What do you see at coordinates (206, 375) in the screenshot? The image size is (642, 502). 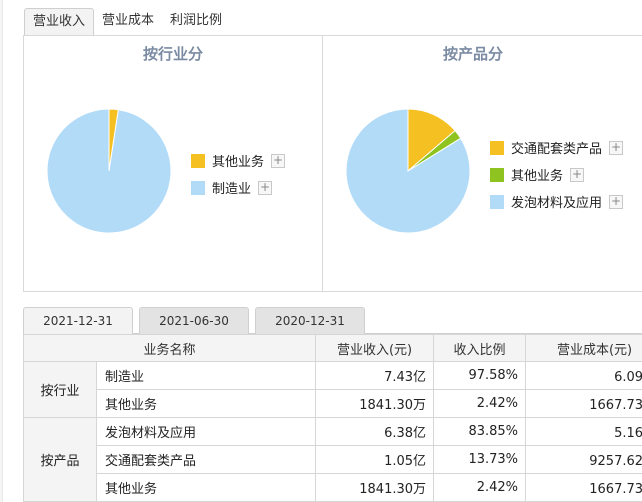 I see `row-name: 制造业` at bounding box center [206, 375].